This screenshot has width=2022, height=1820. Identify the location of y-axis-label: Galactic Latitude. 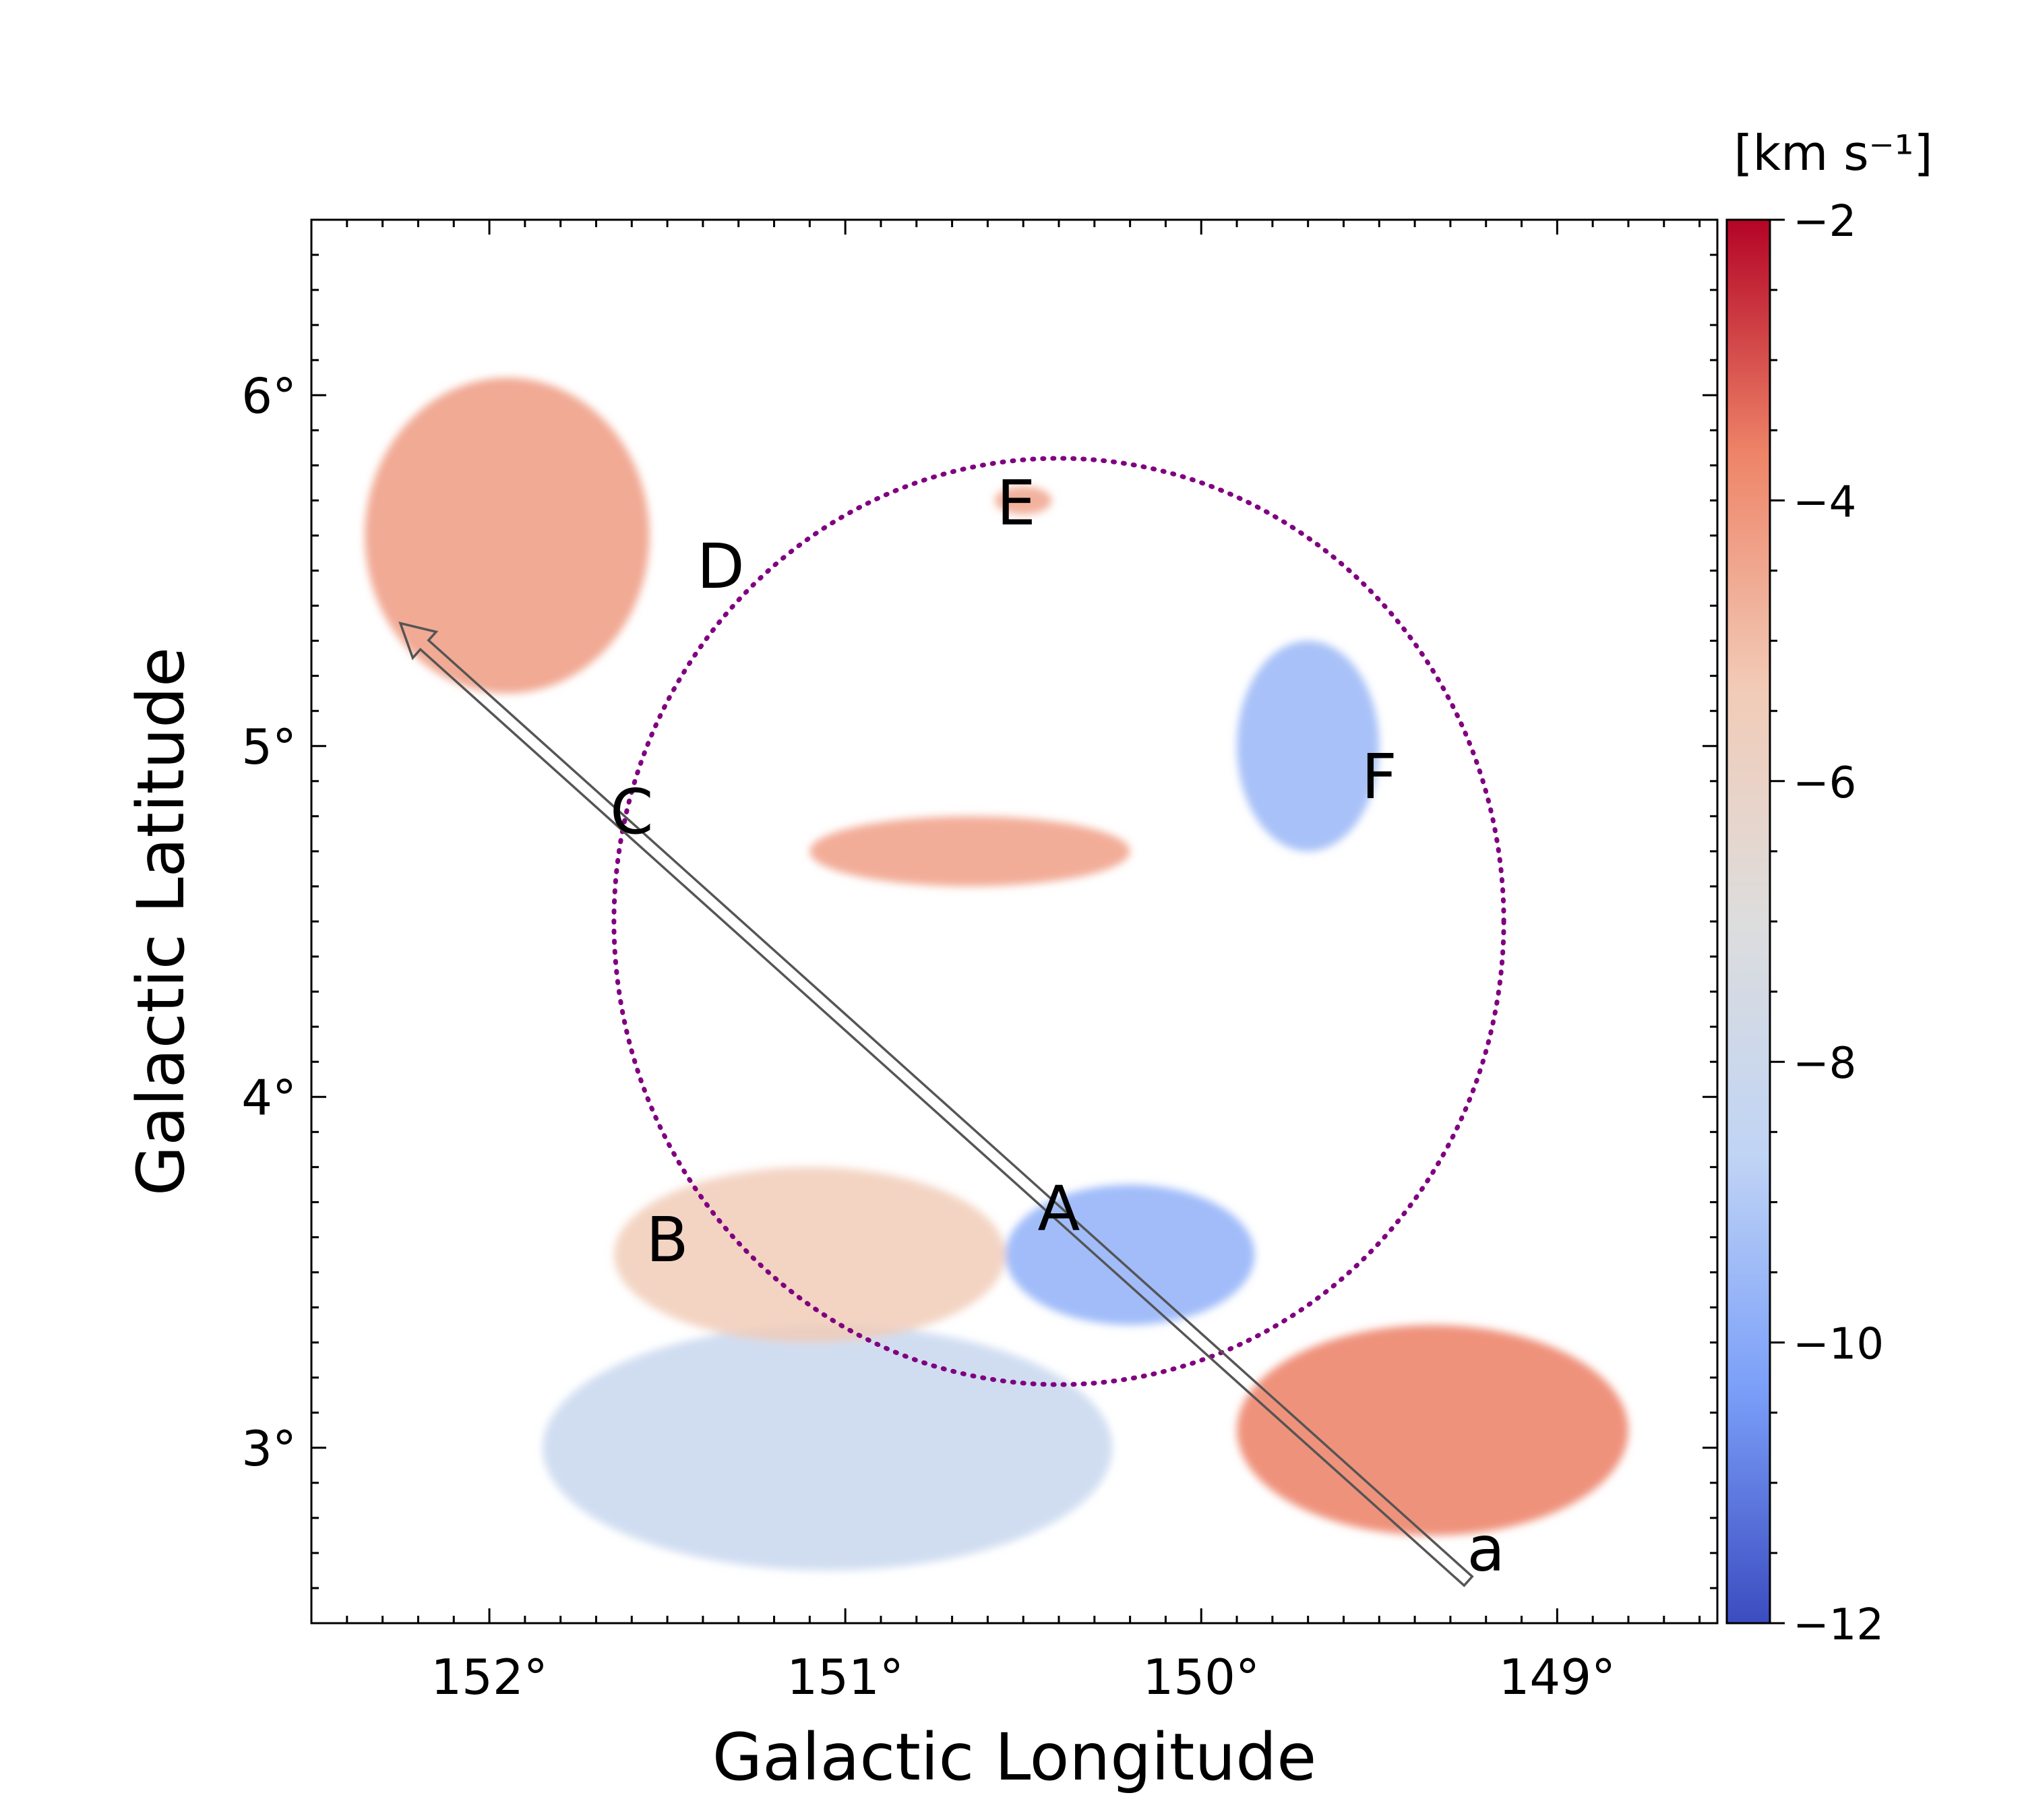
(161, 921).